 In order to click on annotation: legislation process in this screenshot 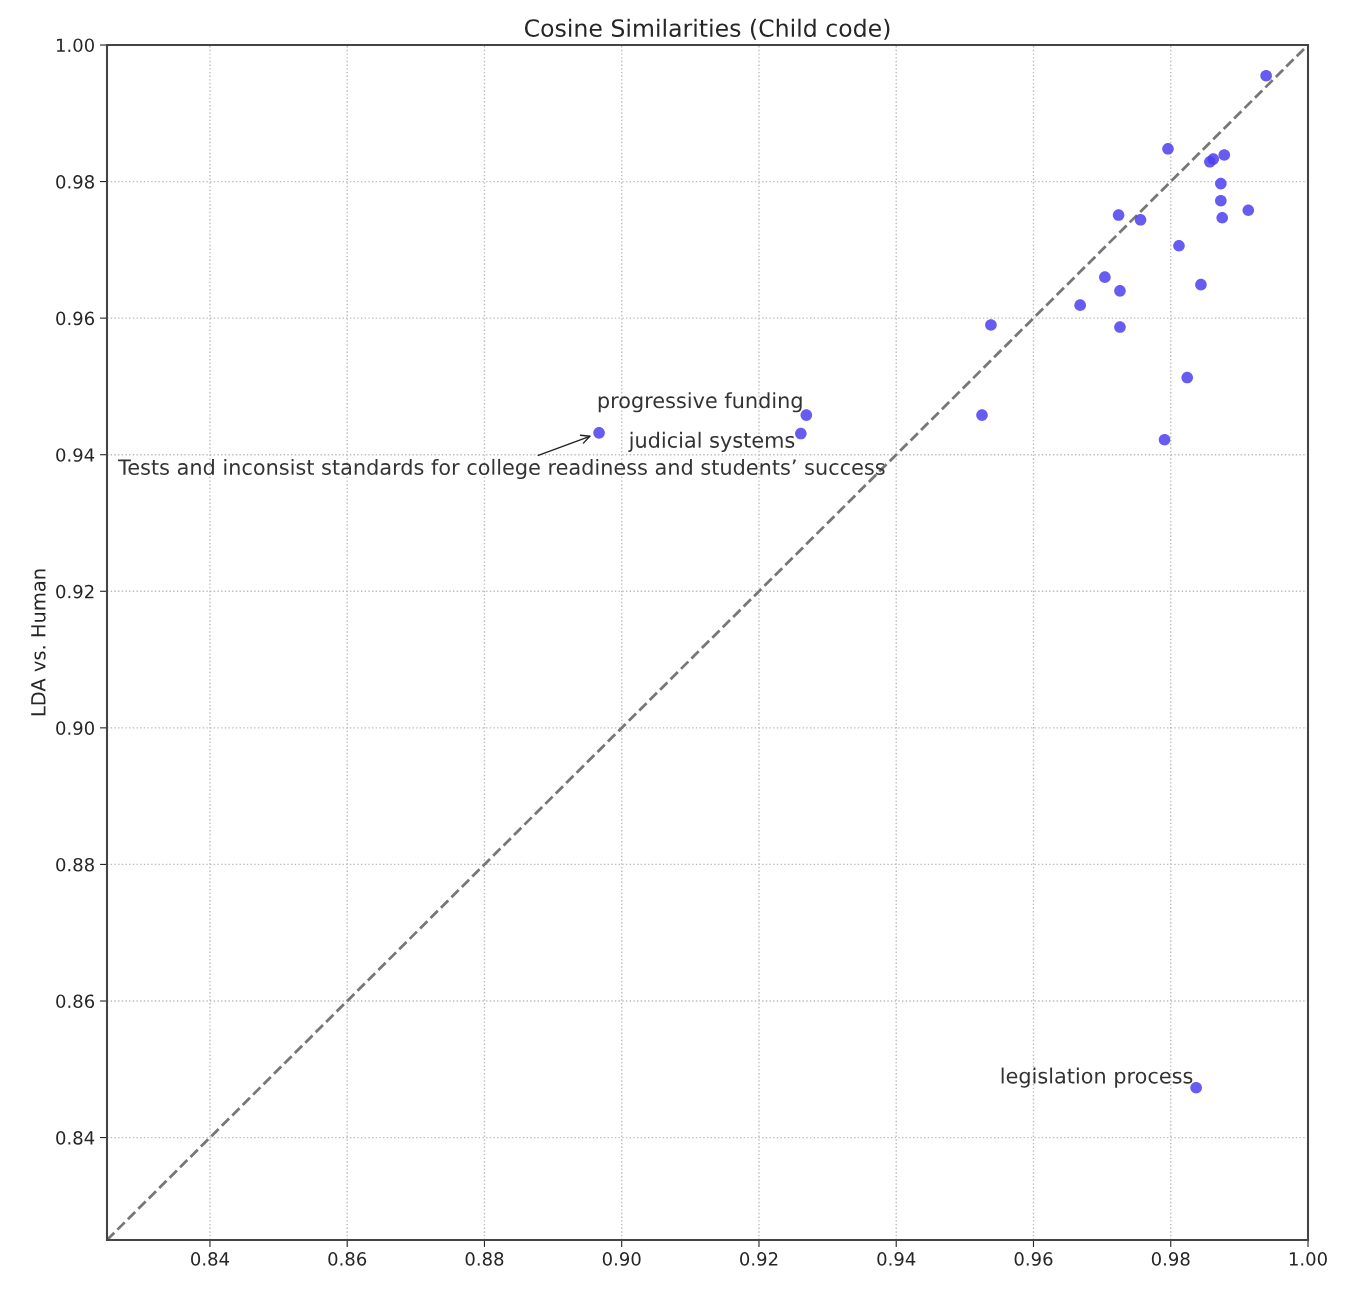, I will do `click(1097, 1077)`.